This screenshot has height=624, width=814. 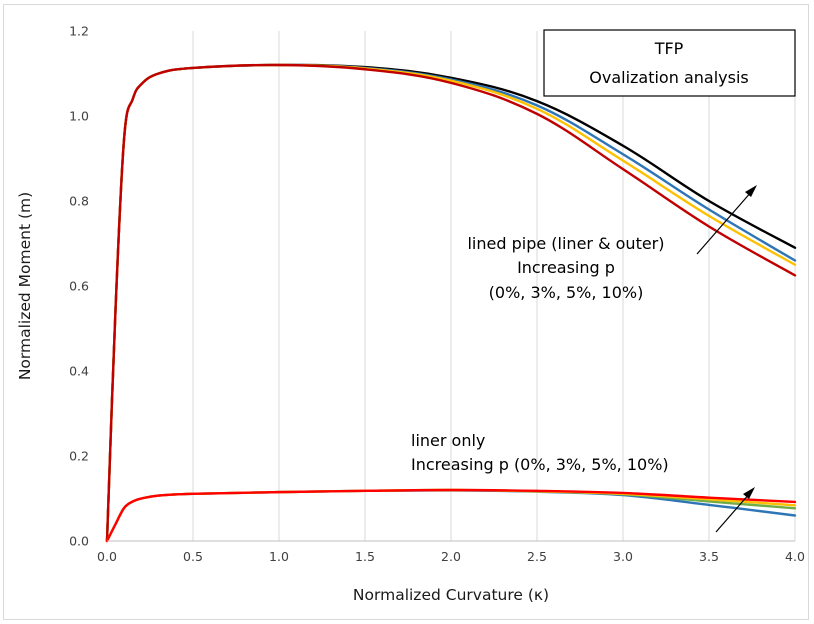 I want to click on annotation-lined-pipe-line-3: (0%, 3%, 5%, 10%), so click(x=566, y=292).